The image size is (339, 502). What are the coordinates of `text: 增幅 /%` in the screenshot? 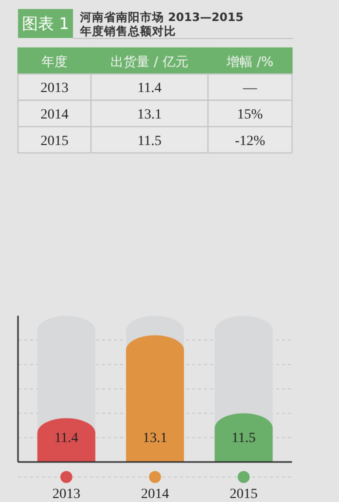 It's located at (250, 62).